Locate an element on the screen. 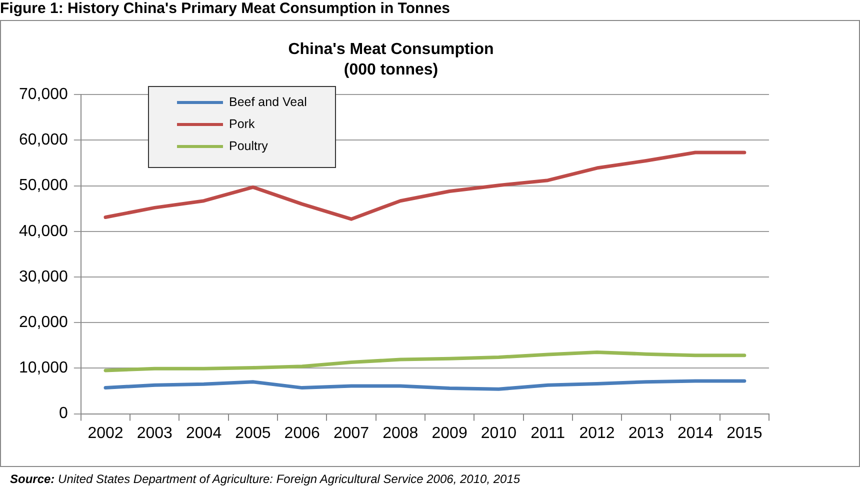  x-tick-label: 2007 is located at coordinates (351, 433).